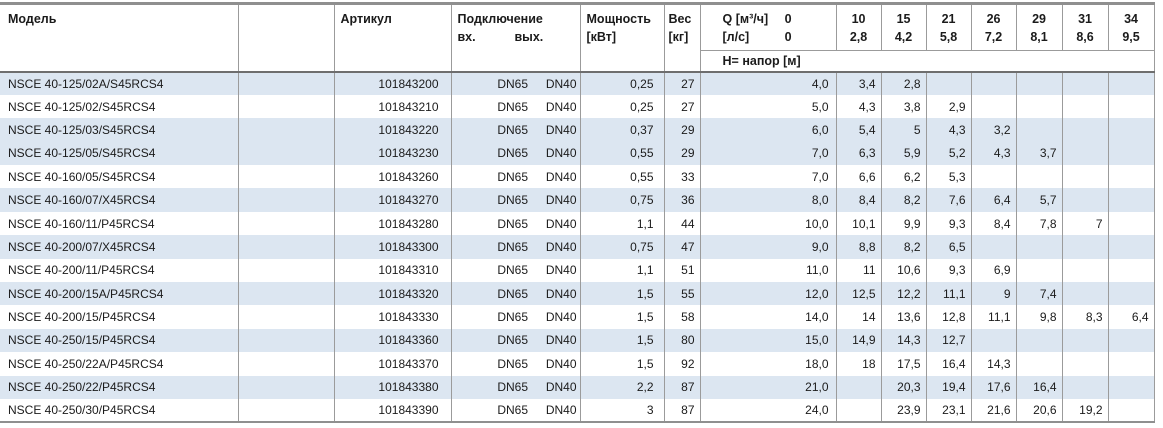  I want to click on cell-head-q4: 11,1, so click(994, 317).